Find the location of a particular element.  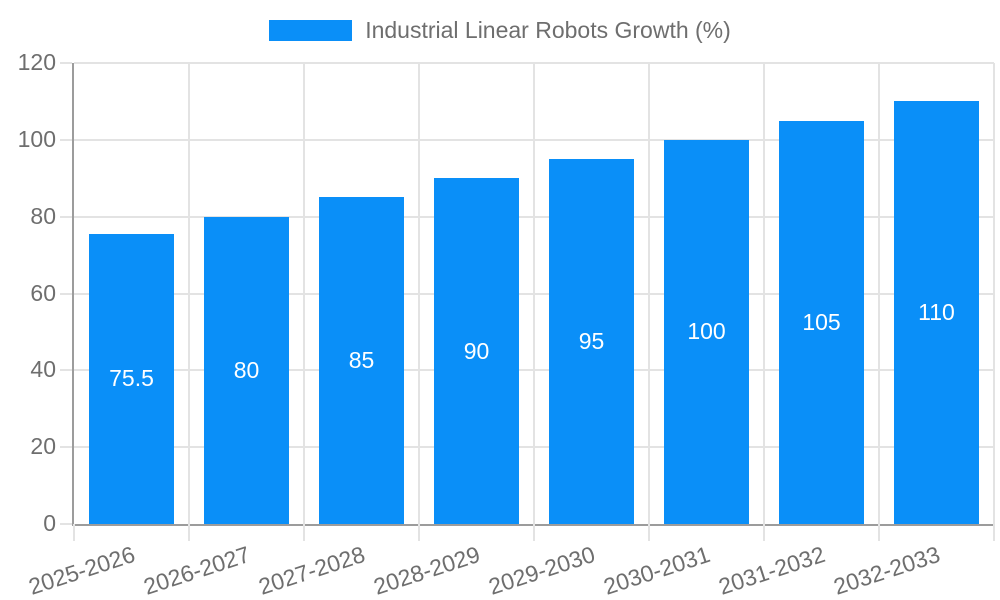

bar: 80 is located at coordinates (246, 370).